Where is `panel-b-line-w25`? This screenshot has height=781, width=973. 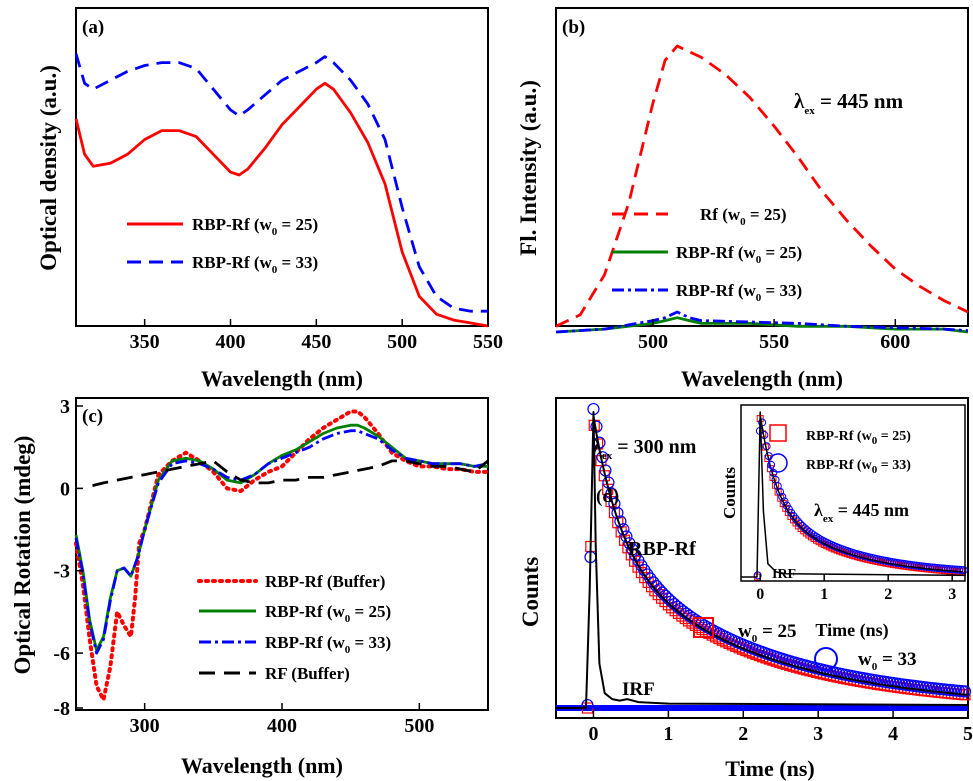
panel-b-line-w25 is located at coordinates (762, 325).